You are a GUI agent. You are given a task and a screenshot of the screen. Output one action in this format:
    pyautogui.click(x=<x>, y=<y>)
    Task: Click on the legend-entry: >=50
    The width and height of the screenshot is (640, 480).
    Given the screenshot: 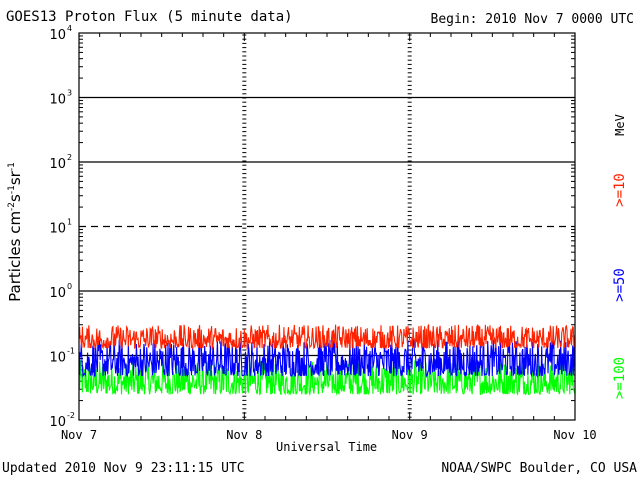 What is the action you would take?
    pyautogui.click(x=620, y=285)
    